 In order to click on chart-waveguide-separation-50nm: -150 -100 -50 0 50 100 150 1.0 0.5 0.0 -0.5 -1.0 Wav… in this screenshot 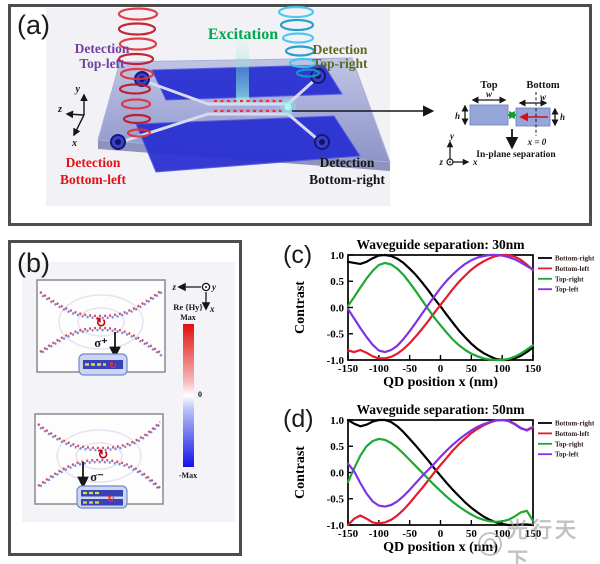, I will do `click(444, 478)`.